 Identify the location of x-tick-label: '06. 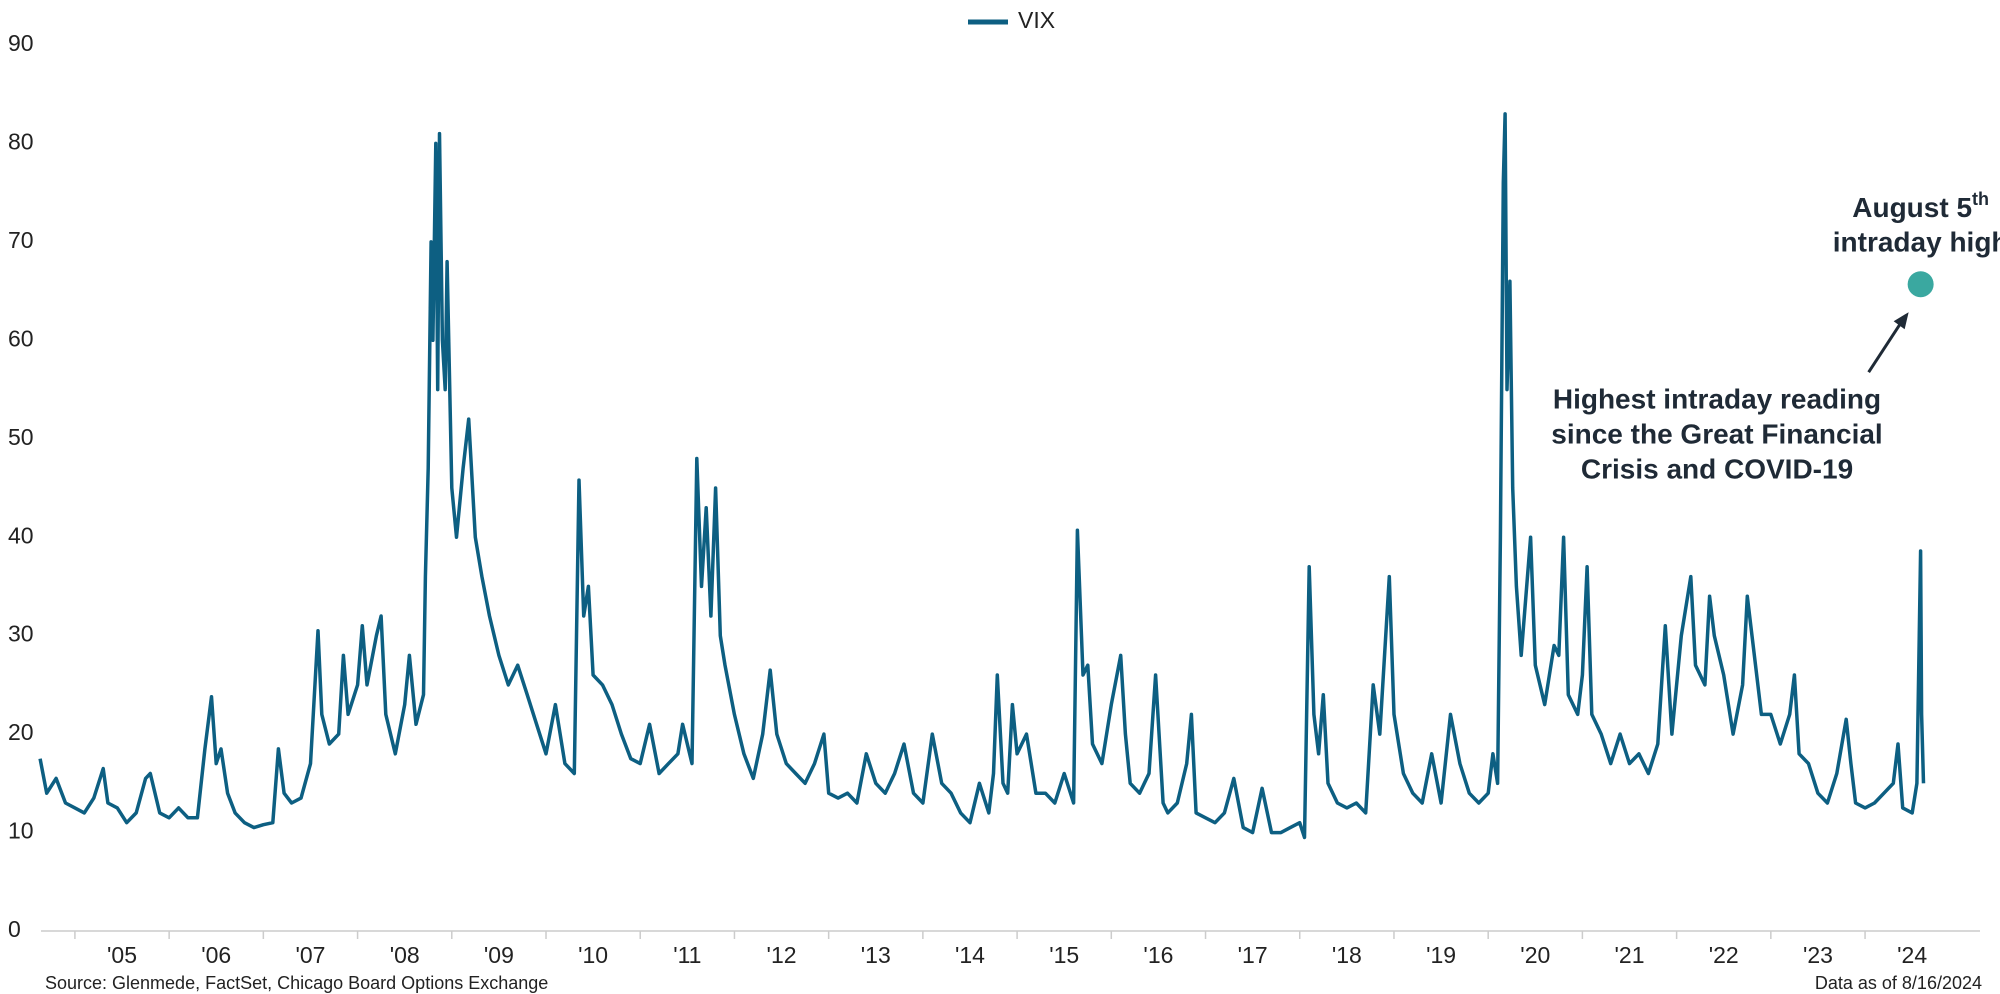
(216, 955).